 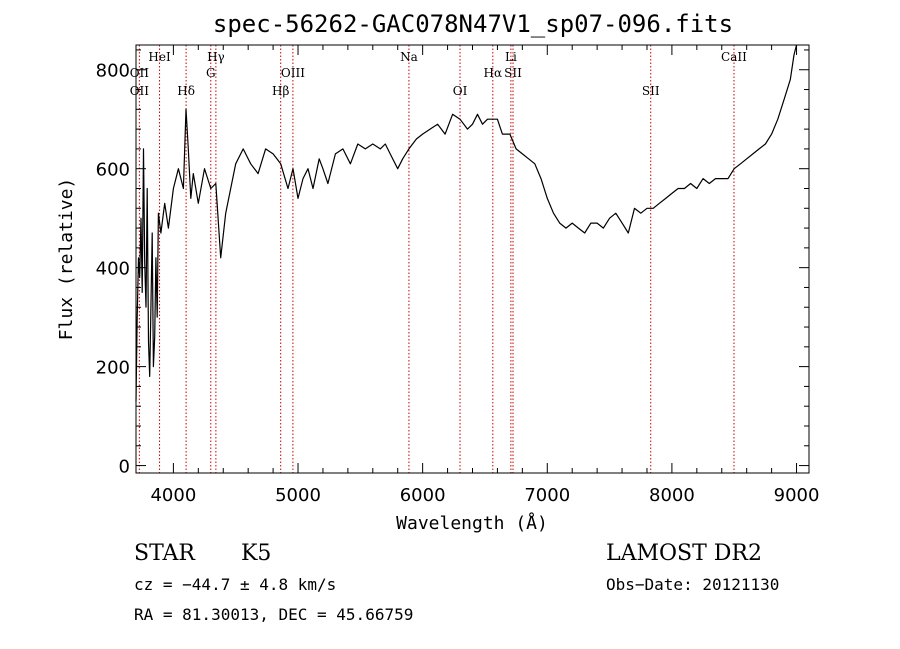 What do you see at coordinates (672, 495) in the screenshot?
I see `x-tick-label: 8000` at bounding box center [672, 495].